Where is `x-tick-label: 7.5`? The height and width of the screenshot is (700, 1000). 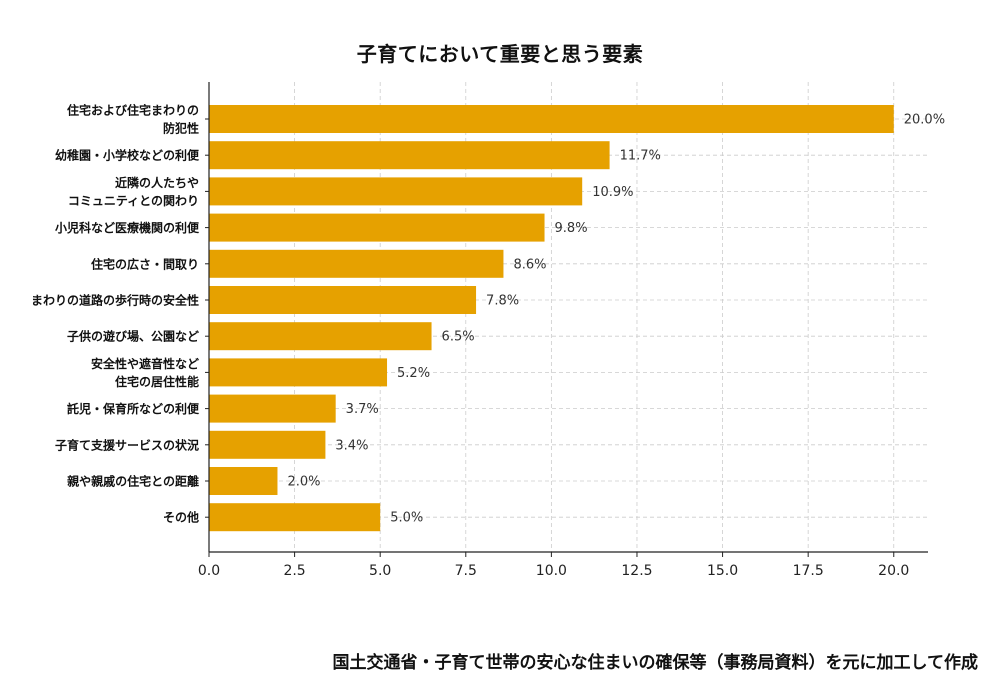
x-tick-label: 7.5 is located at coordinates (466, 571).